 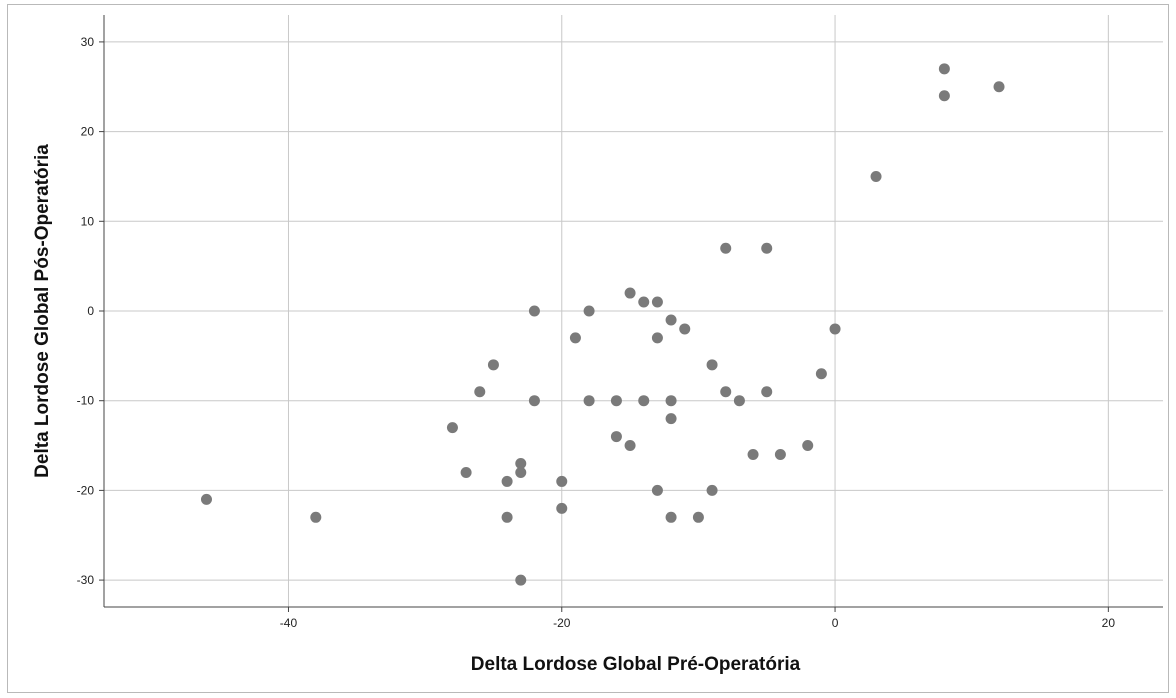 What do you see at coordinates (86, 490) in the screenshot?
I see `y-tick-label: -20` at bounding box center [86, 490].